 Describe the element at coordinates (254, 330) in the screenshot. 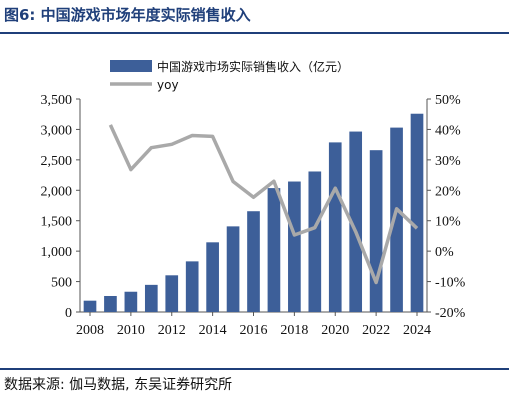

I see `x-tick-label: 2016` at that location.